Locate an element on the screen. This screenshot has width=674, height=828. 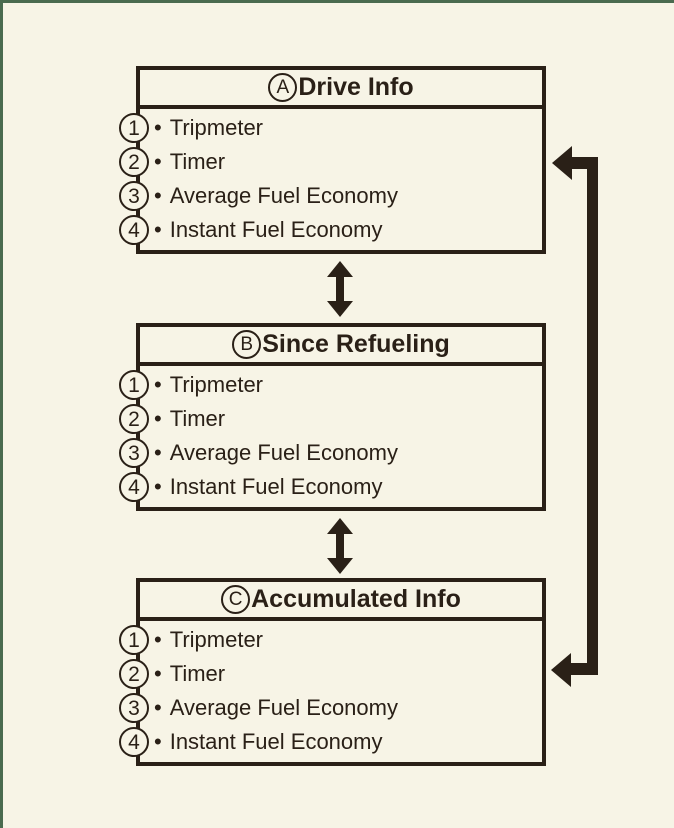
circled-letter-b-icon: B is located at coordinates (247, 344).